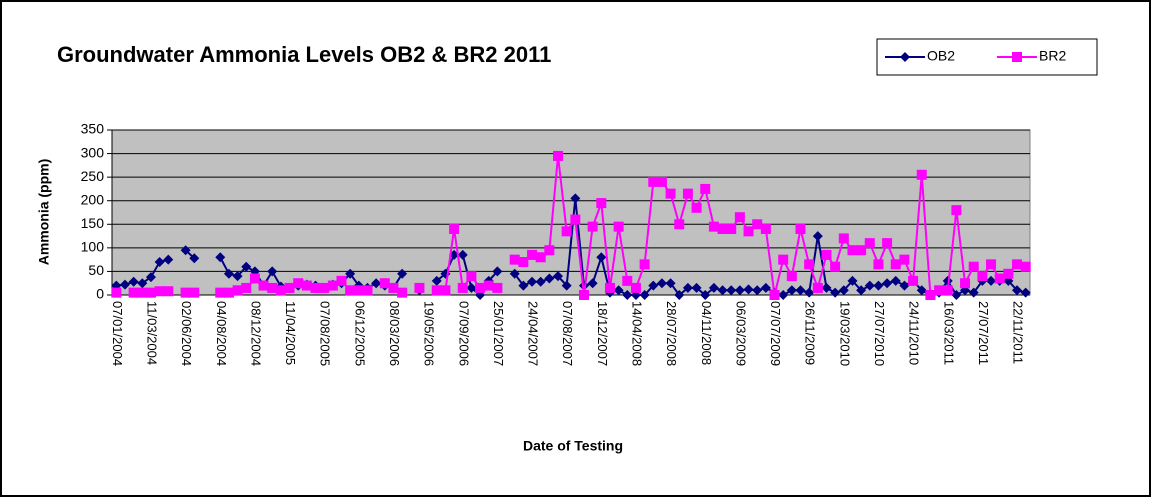  Describe the element at coordinates (573, 446) in the screenshot. I see `x-axis-title: Date of Testing` at that location.